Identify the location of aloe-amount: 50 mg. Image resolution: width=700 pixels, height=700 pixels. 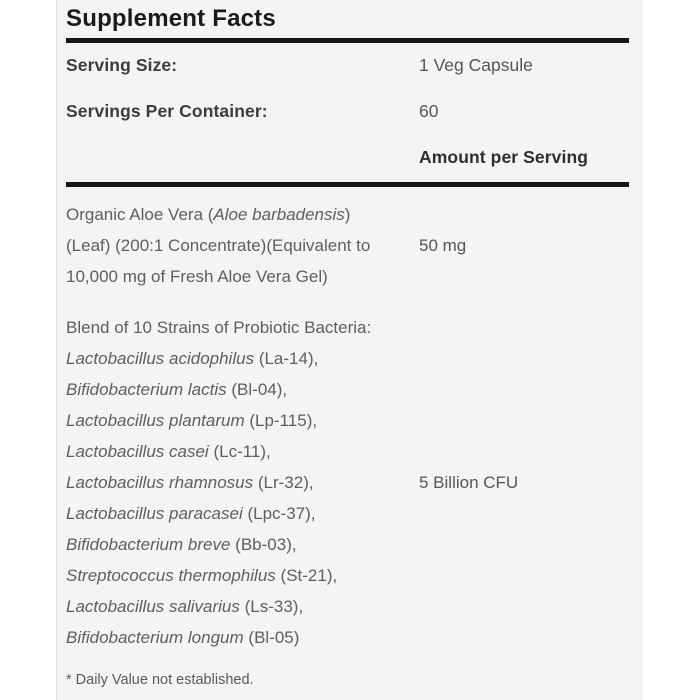
(443, 245).